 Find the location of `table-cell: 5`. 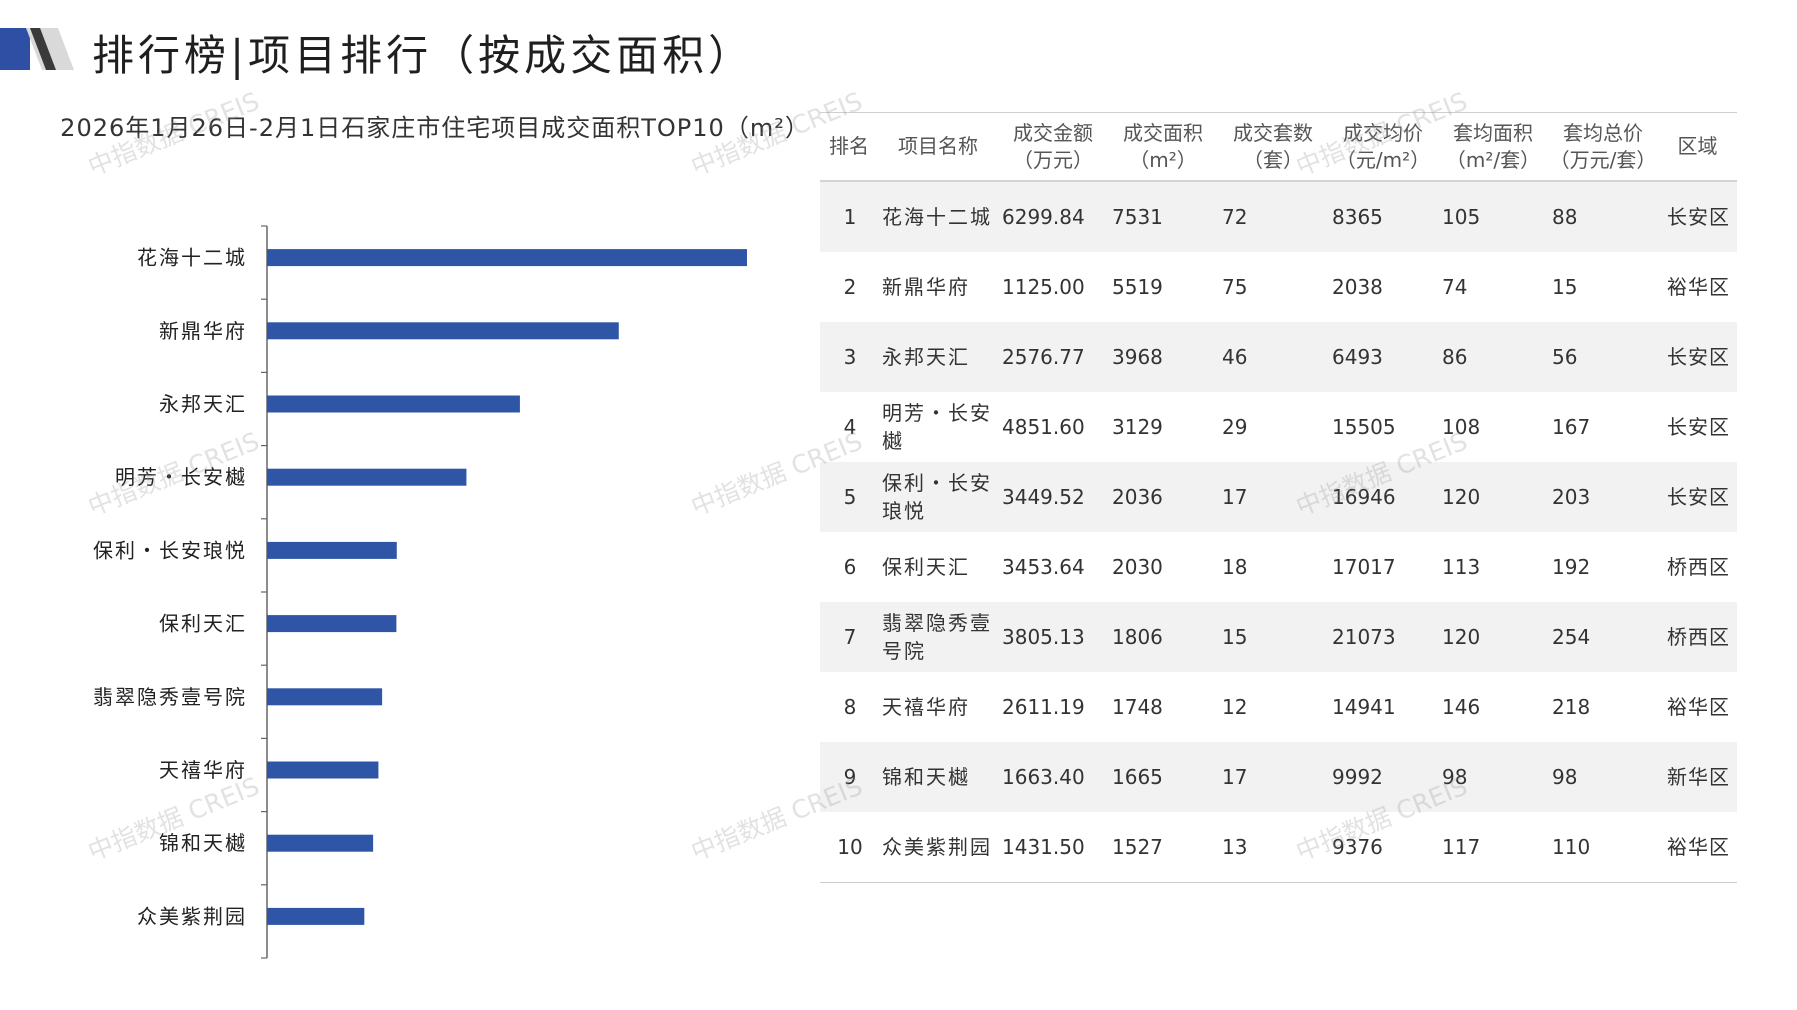

table-cell: 5 is located at coordinates (850, 497).